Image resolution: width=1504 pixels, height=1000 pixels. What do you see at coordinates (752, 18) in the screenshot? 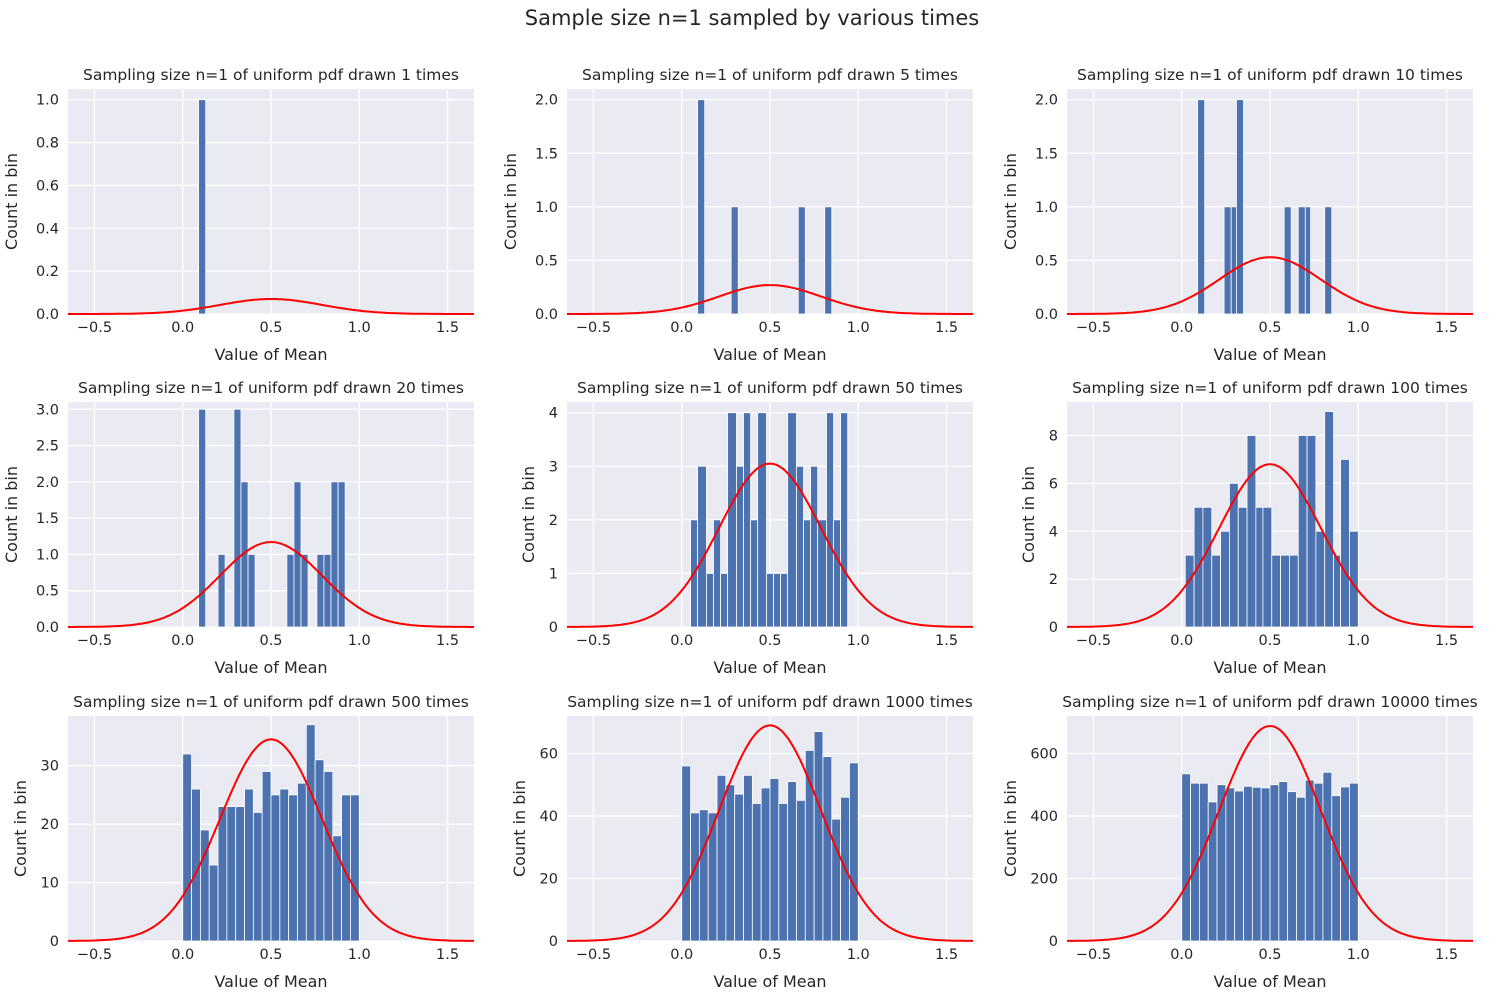
I see `figure-suptitle: Sample size n=1 sampled by various times` at bounding box center [752, 18].